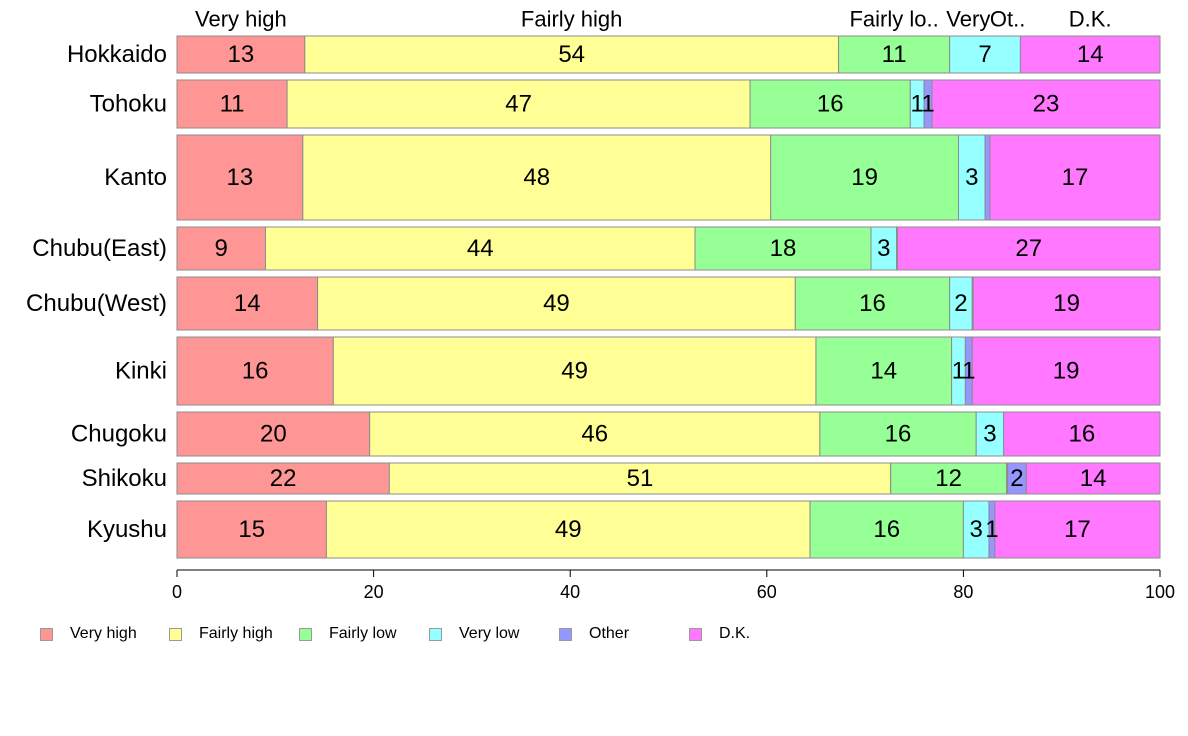 Image resolution: width=1188 pixels, height=736 pixels. I want to click on data-label-shikoku-fairly-high: 51, so click(640, 478).